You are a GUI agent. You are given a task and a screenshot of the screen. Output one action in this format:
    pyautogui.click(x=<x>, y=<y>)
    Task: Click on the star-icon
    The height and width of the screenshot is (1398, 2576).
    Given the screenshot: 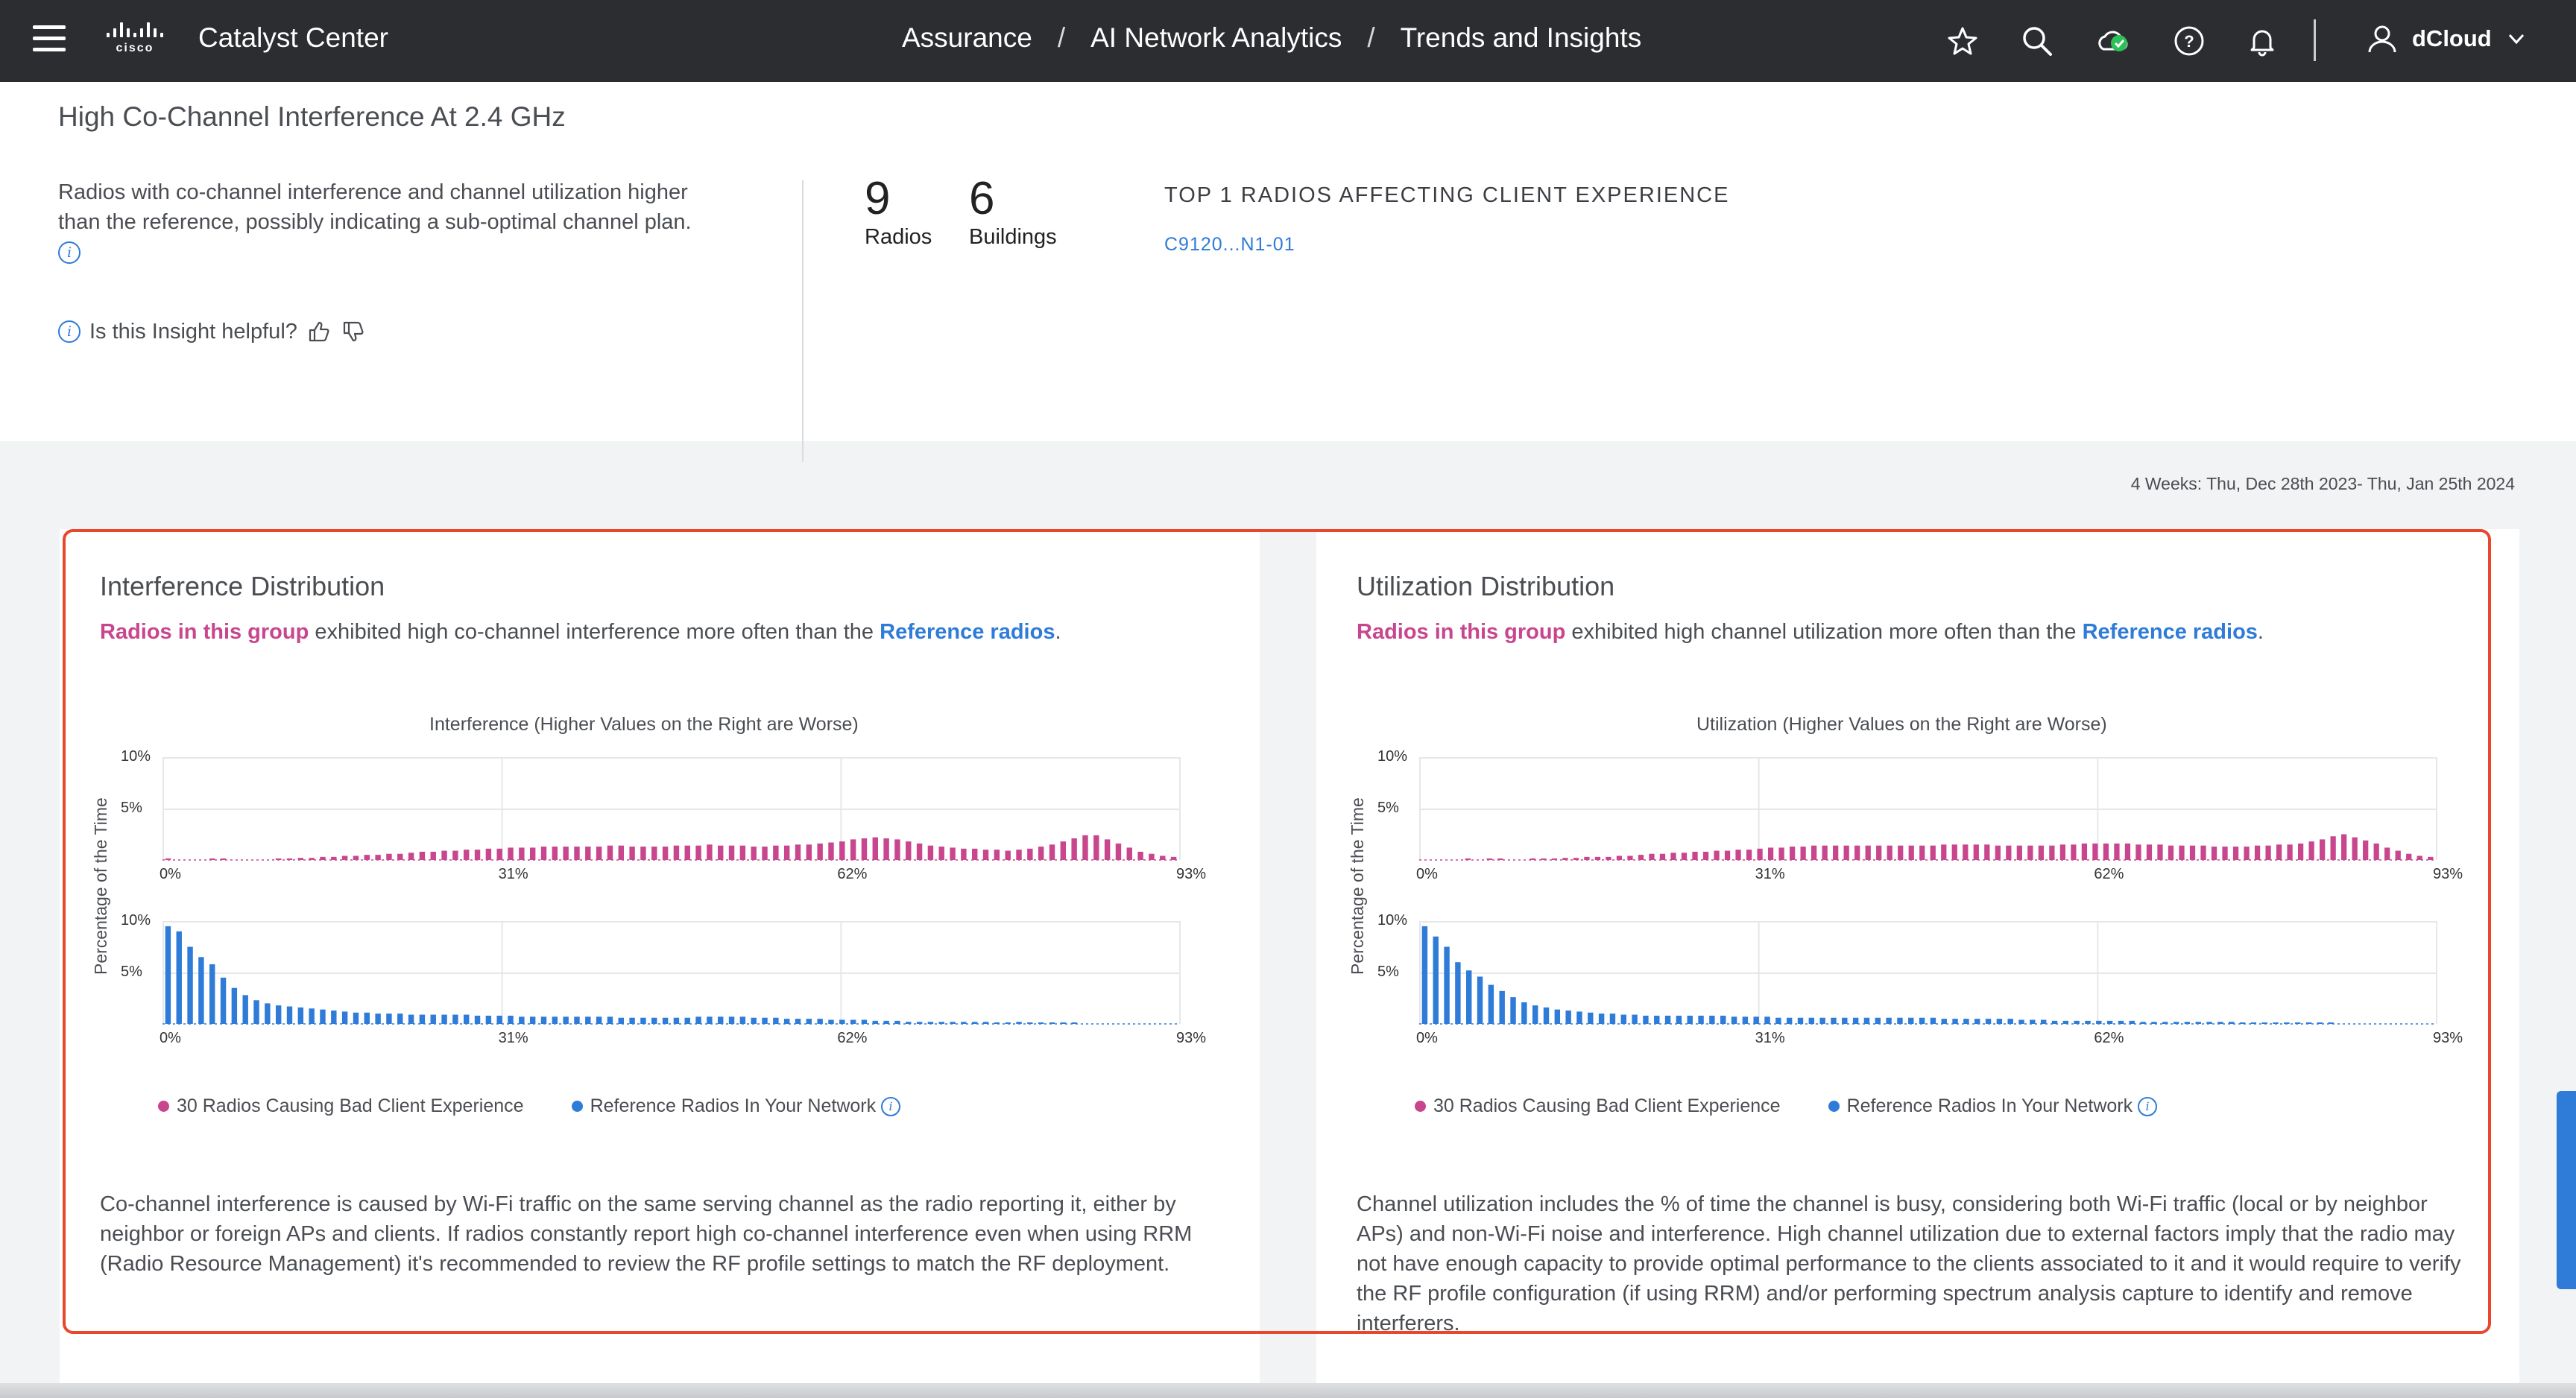 What is the action you would take?
    pyautogui.click(x=1963, y=41)
    